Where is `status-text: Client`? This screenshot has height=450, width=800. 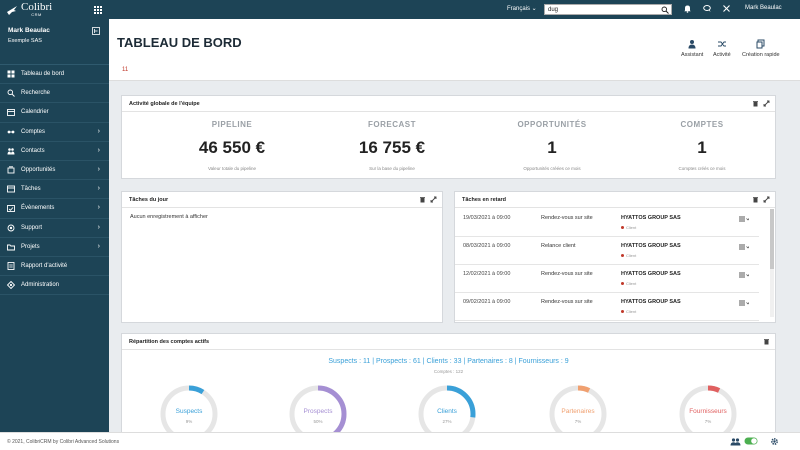 status-text: Client is located at coordinates (631, 283).